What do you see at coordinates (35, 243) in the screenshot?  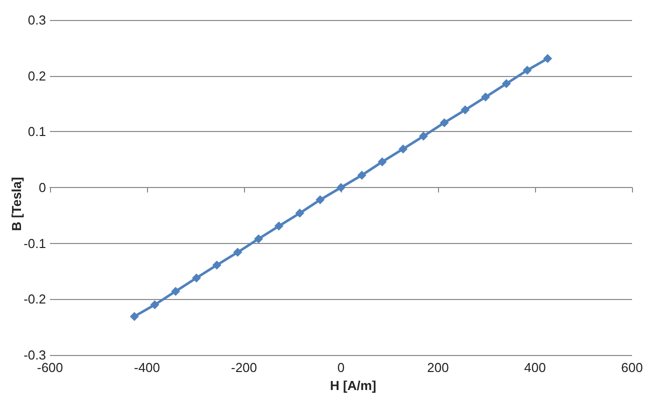 I see `y-tick-label: -0.1` at bounding box center [35, 243].